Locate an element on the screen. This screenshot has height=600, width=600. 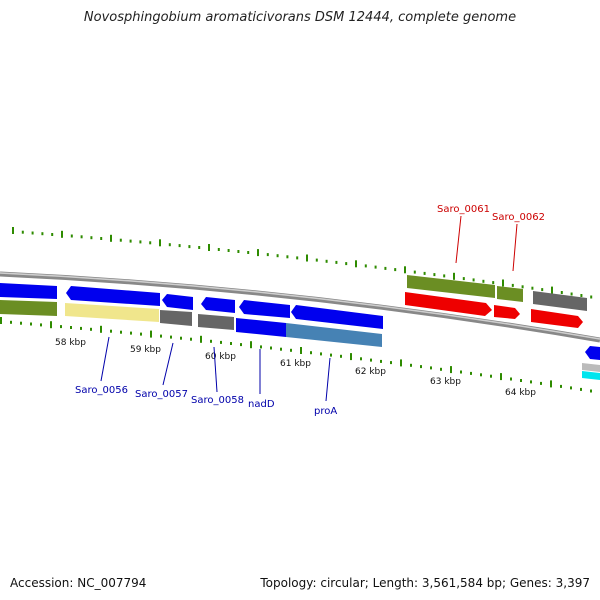
genome-backbone is located at coordinates (300, 307).